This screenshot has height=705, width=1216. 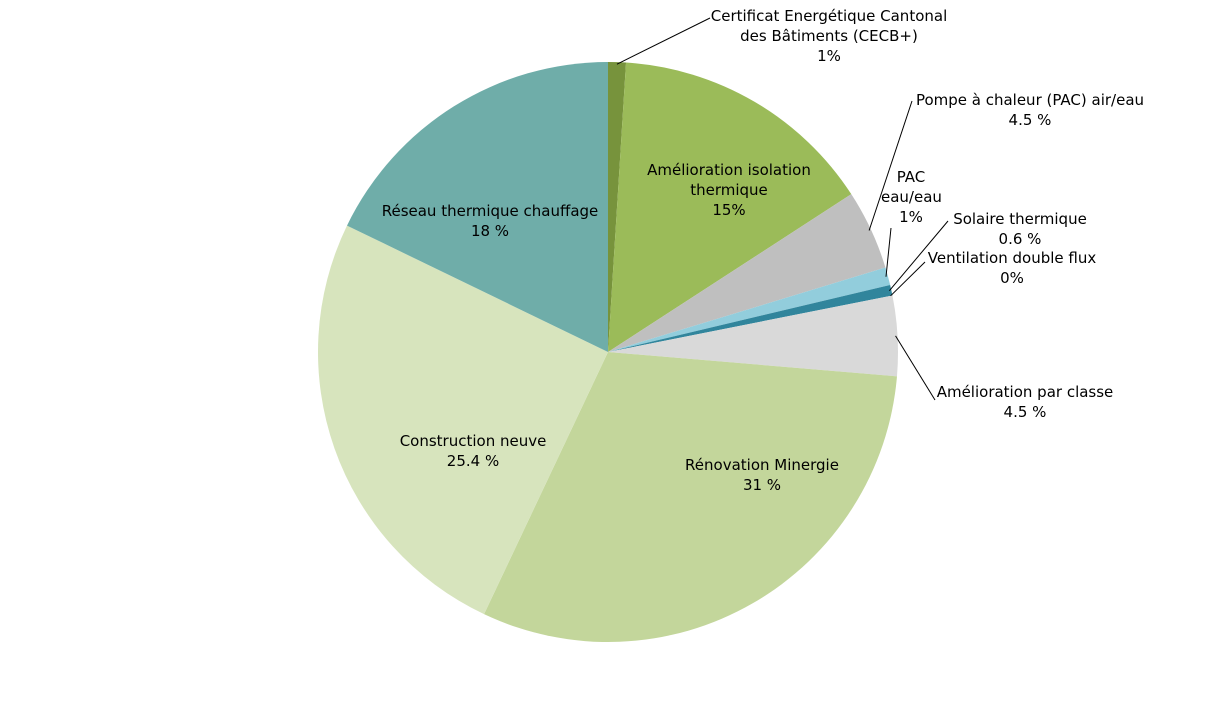 I want to click on category-label: Construction neuve, so click(x=473, y=441).